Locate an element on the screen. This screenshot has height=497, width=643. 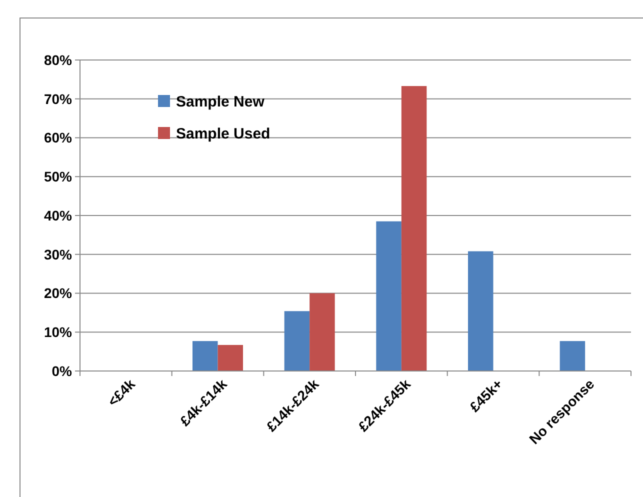
y-tick-label: 80% is located at coordinates (58, 60).